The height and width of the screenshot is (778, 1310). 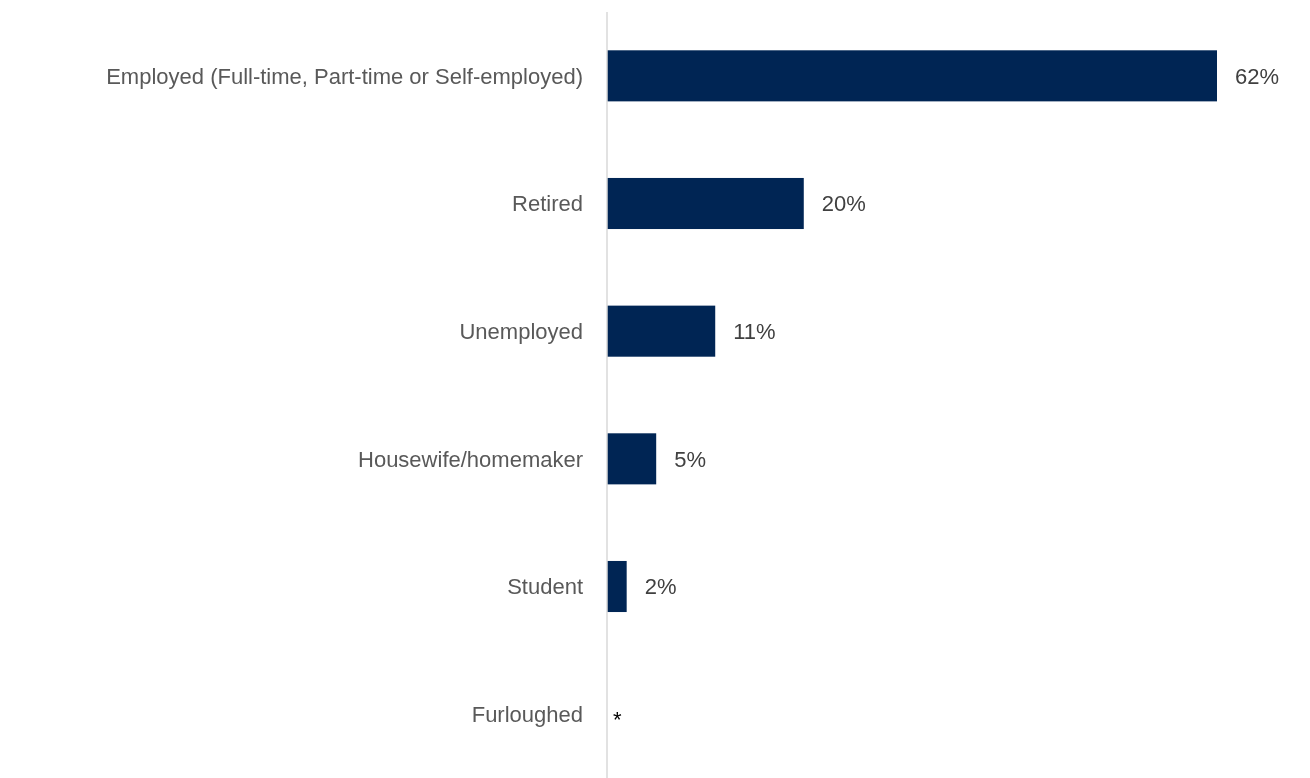 I want to click on data-label: 5%, so click(x=690, y=459).